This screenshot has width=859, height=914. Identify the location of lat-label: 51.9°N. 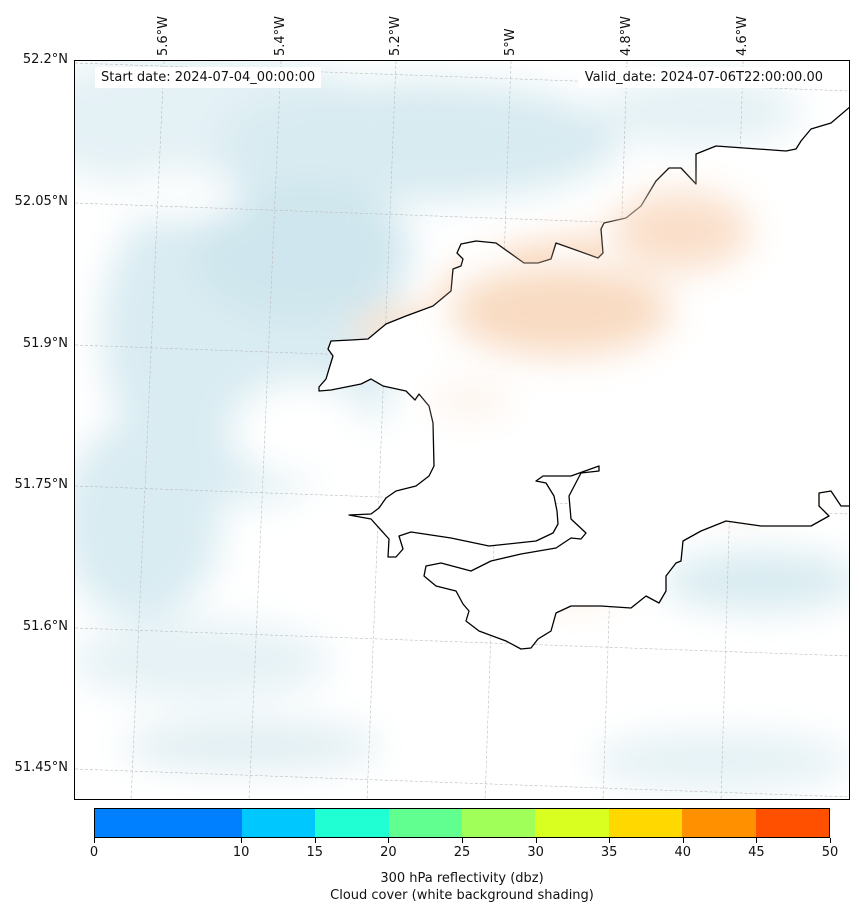
(45, 343).